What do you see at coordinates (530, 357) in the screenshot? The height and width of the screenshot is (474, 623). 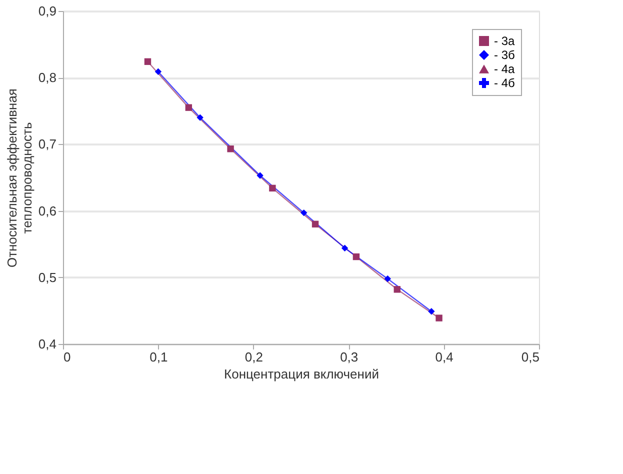 I see `x-tick-label: 0,5` at bounding box center [530, 357].